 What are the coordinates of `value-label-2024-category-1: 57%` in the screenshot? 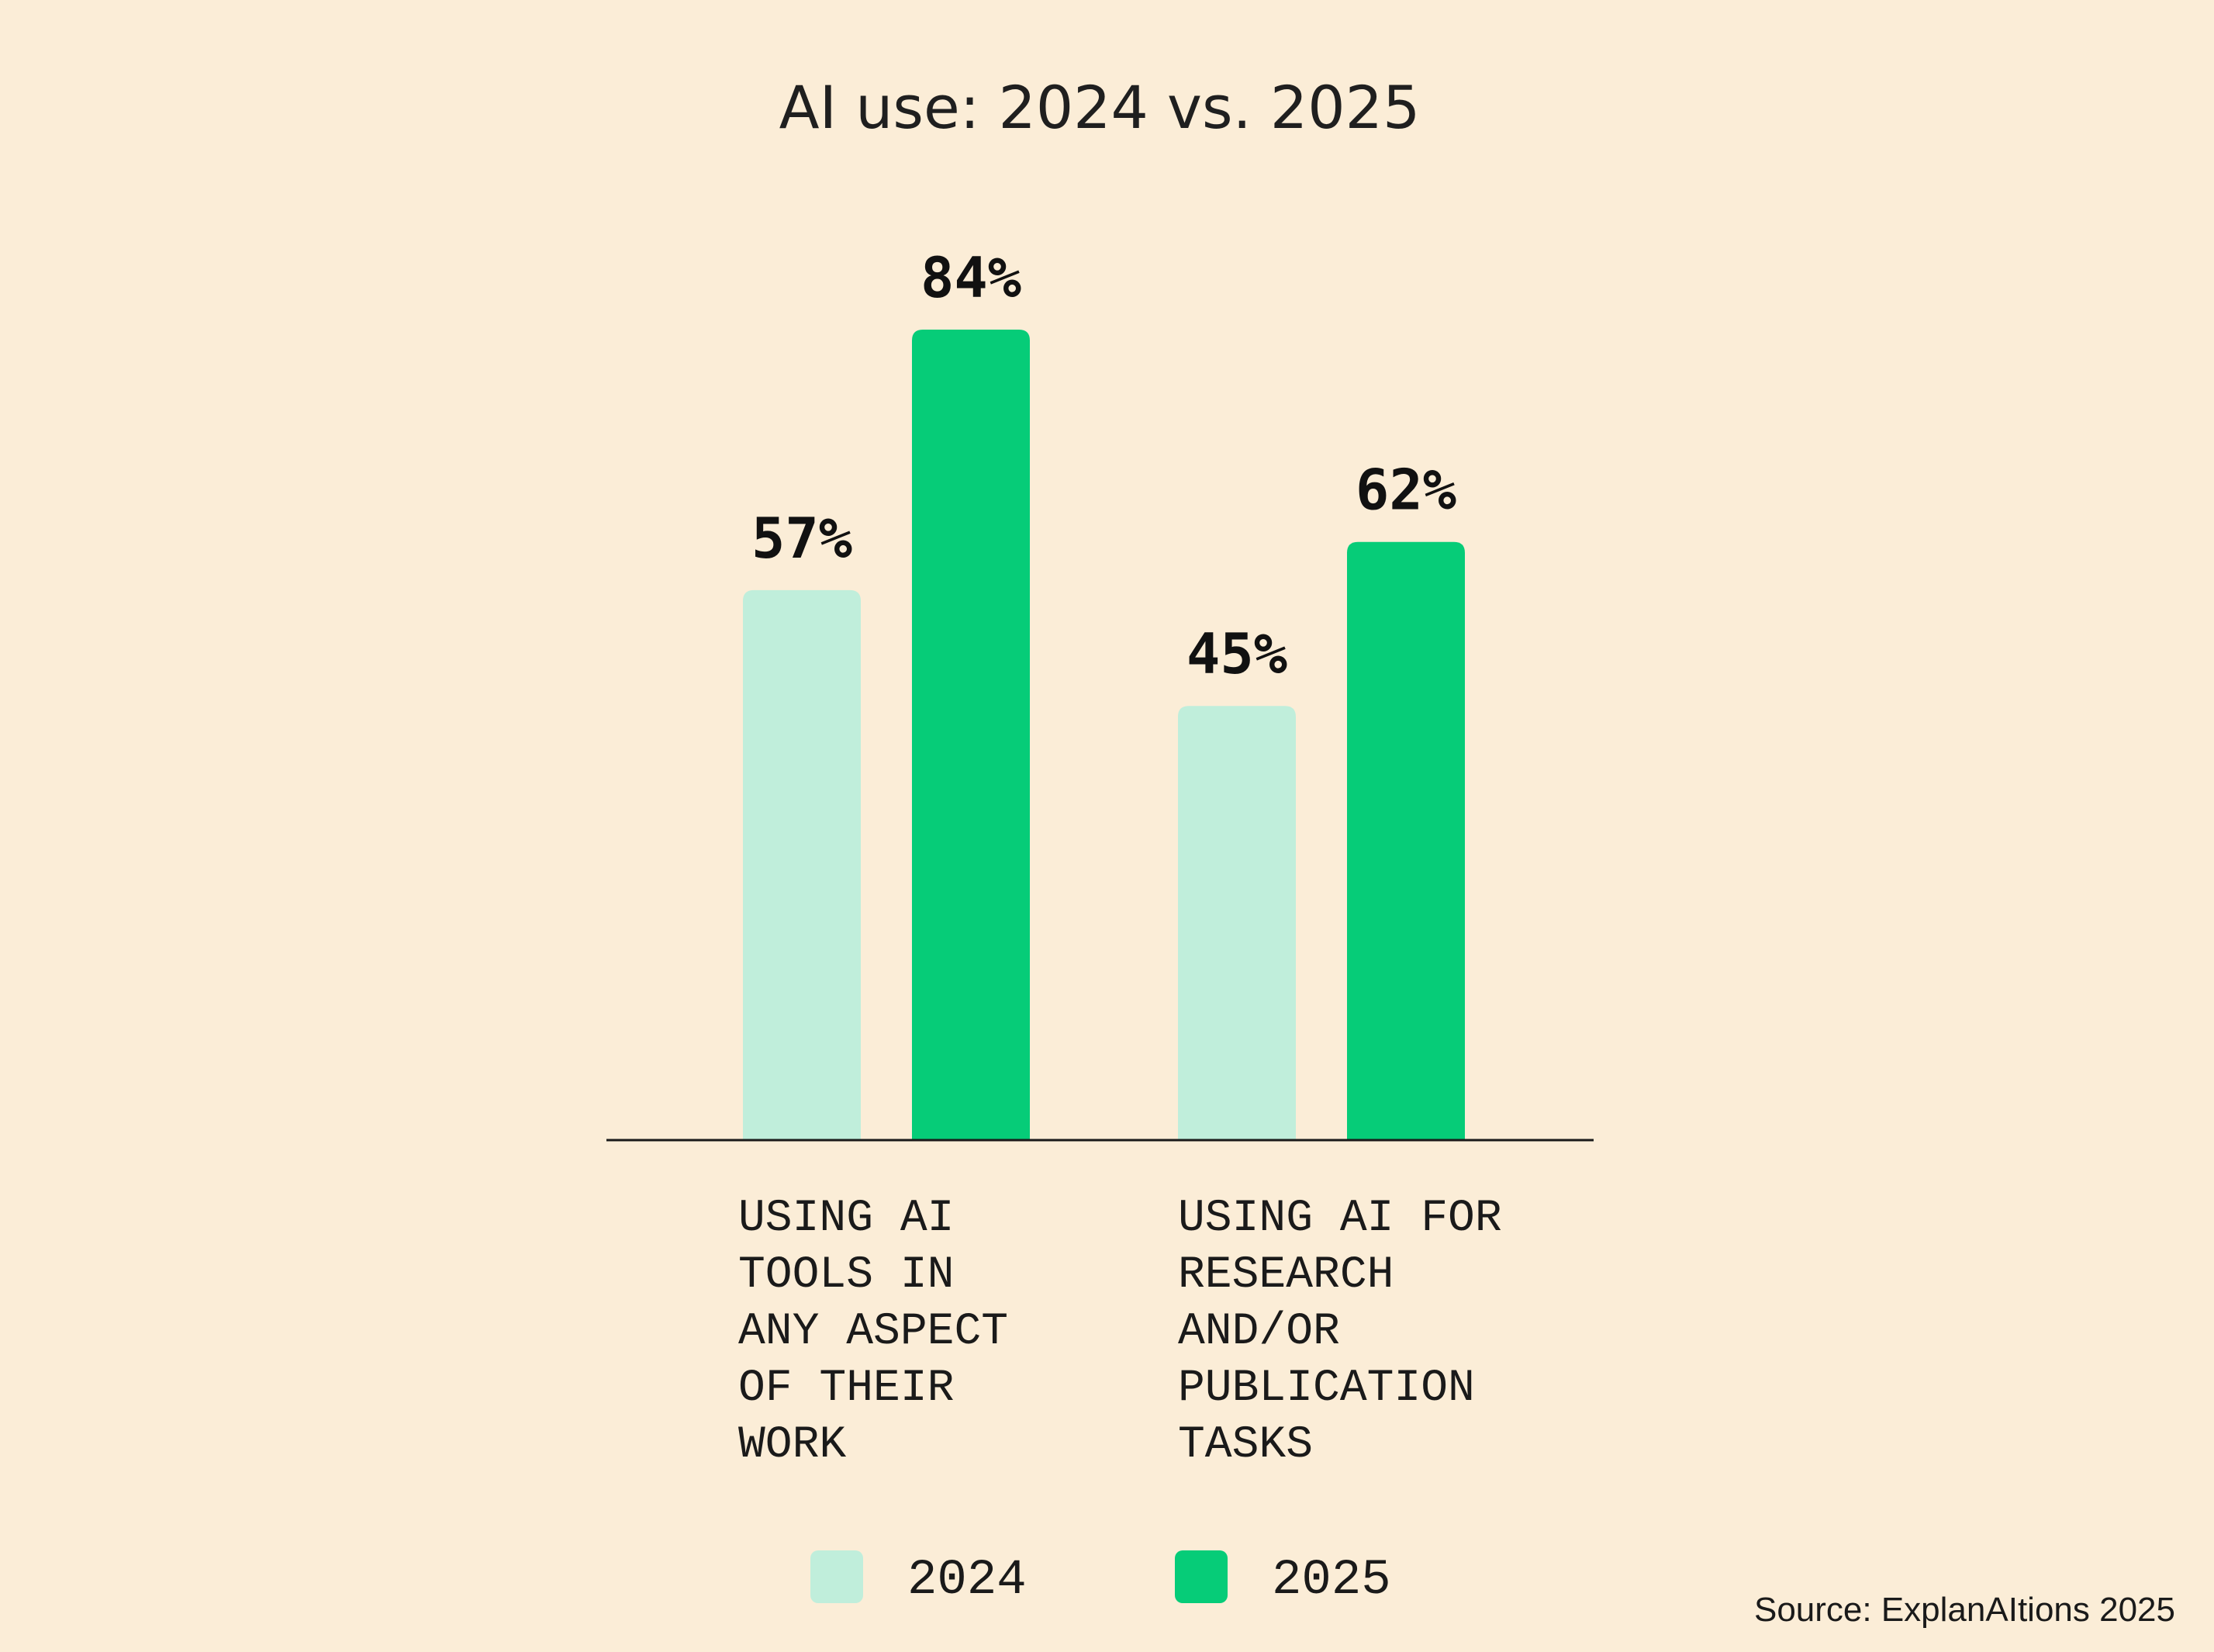 It's located at (801, 538).